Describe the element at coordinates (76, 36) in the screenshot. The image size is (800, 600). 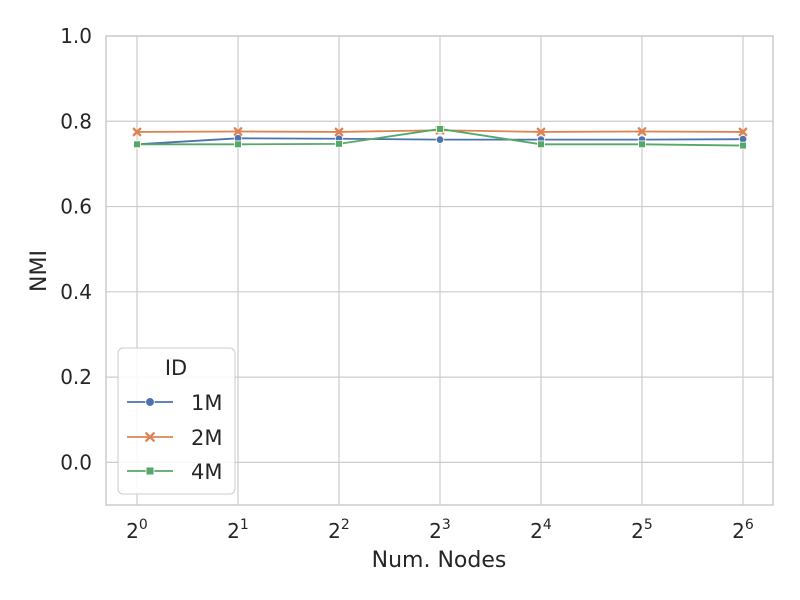
I see `y-tick-label: 1.0` at that location.